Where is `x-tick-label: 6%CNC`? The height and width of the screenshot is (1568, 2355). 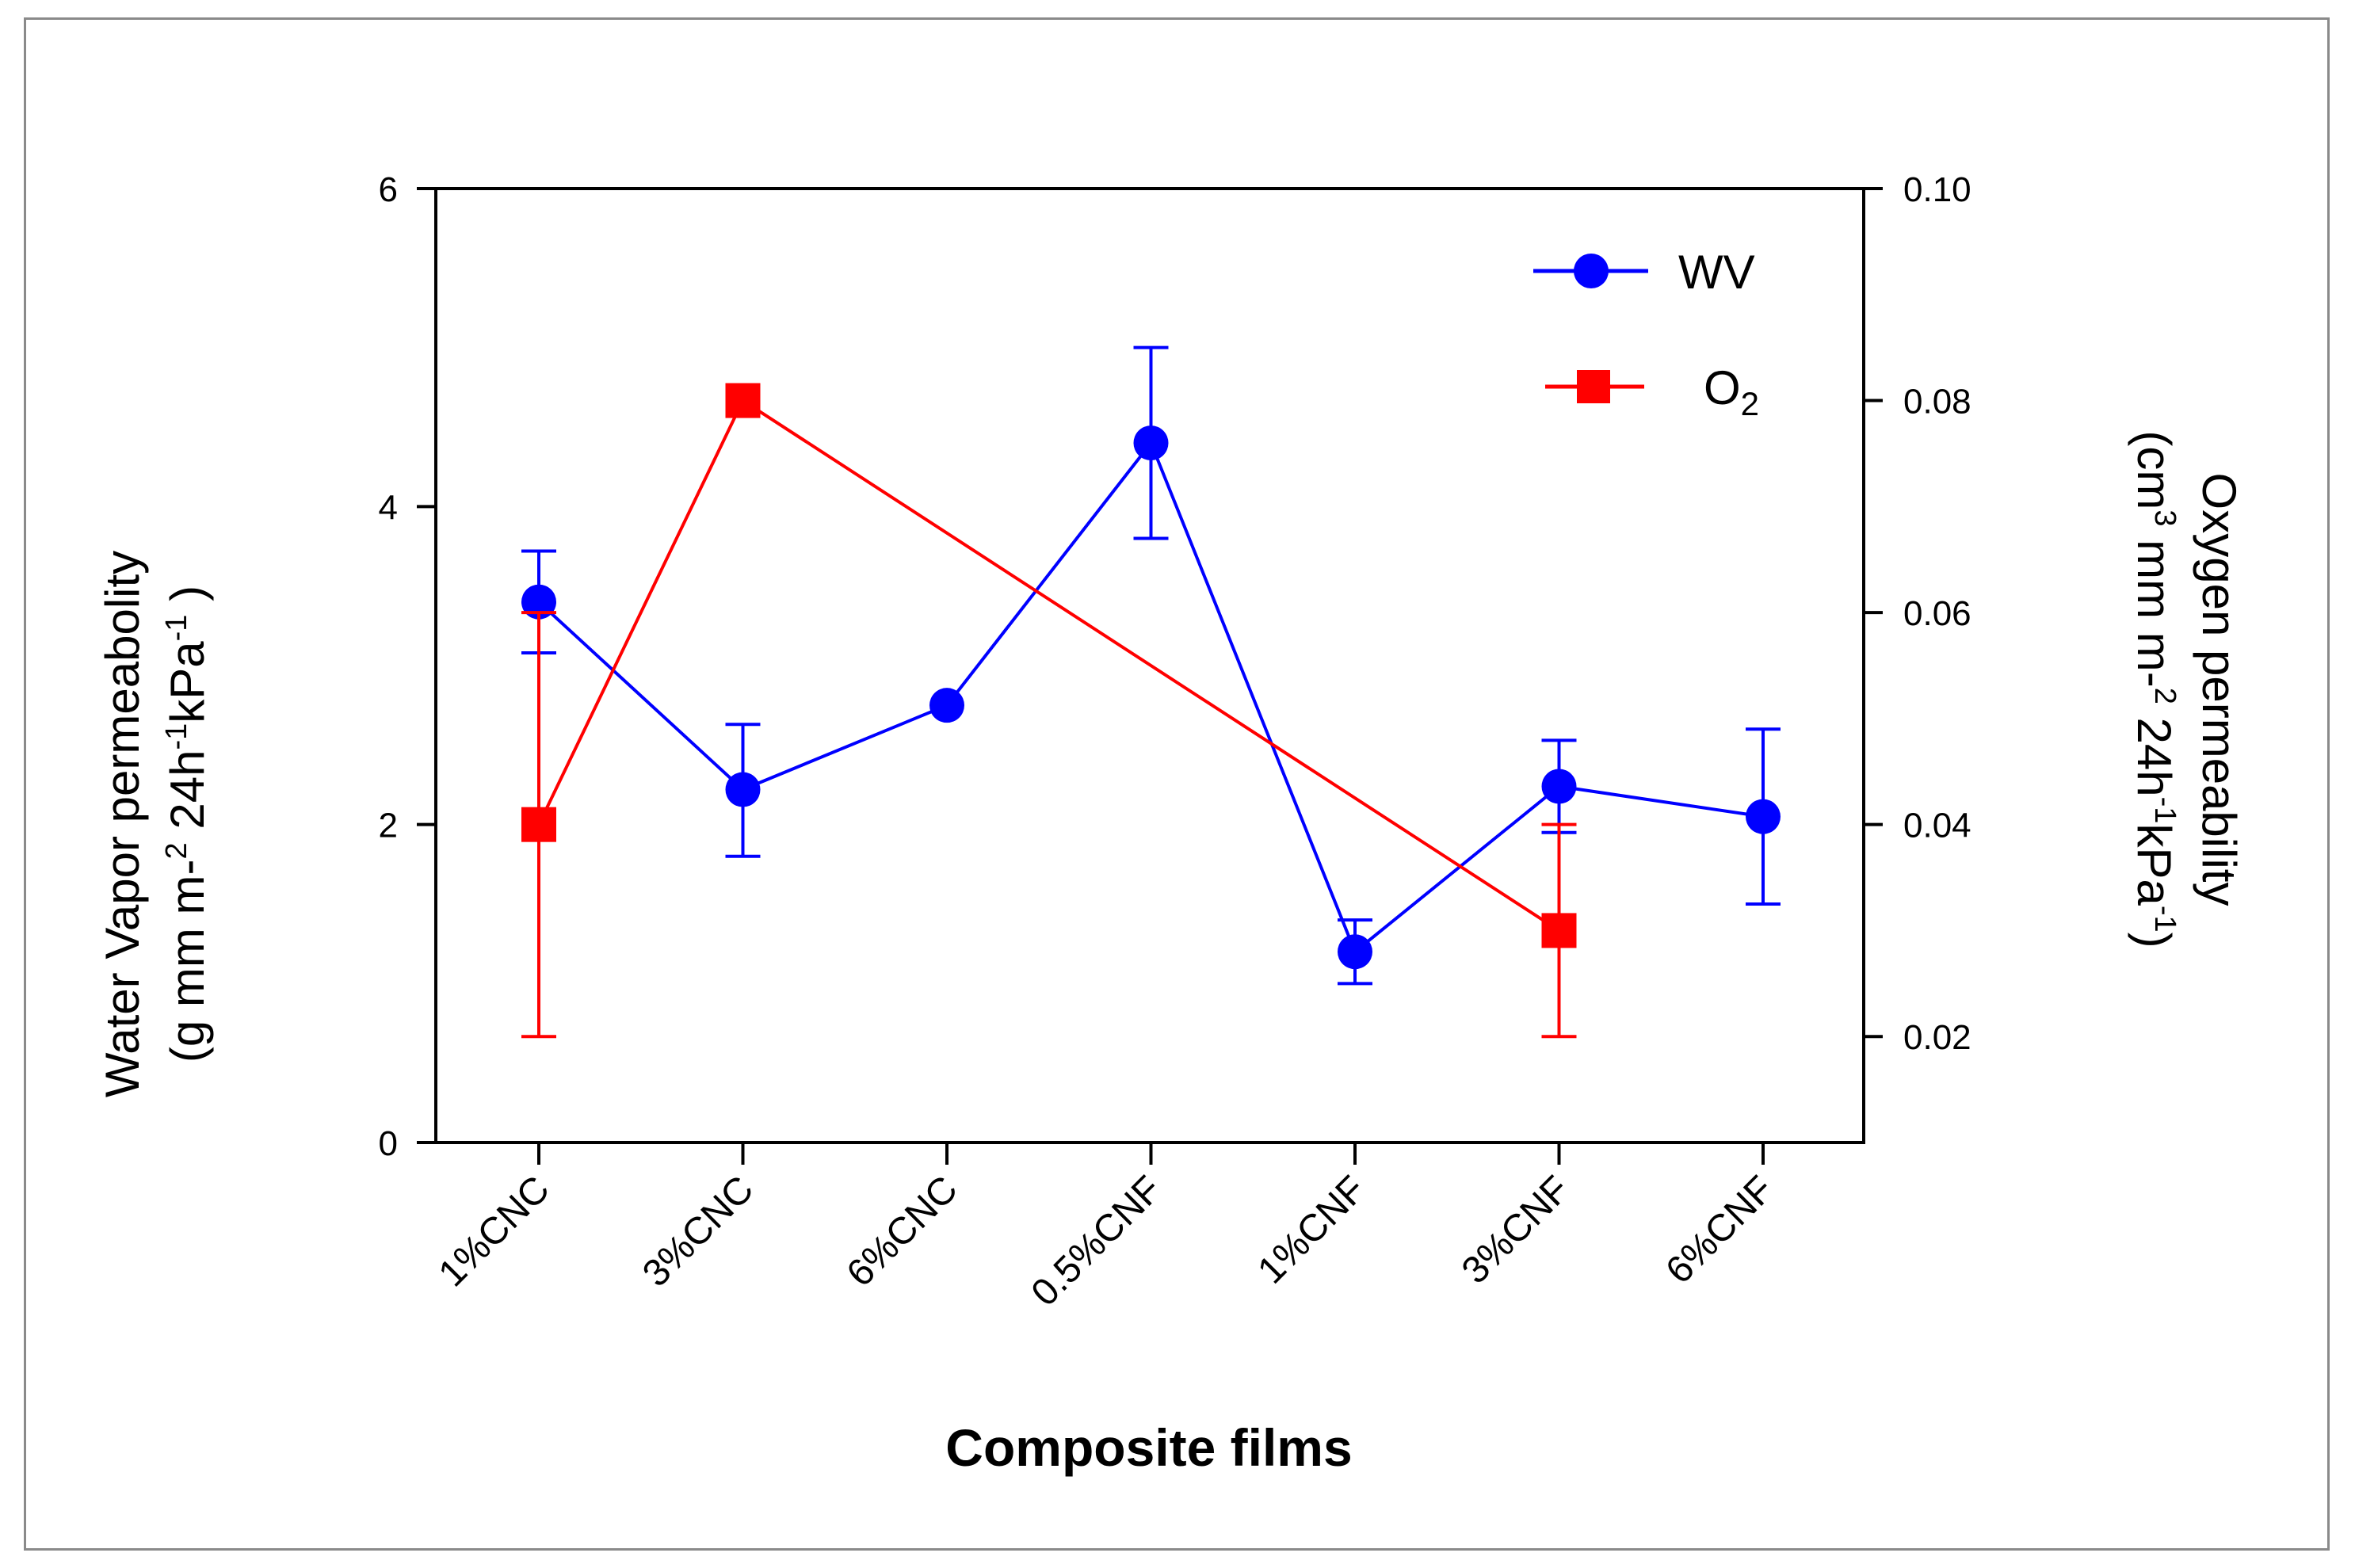
x-tick-label: 6%CNC is located at coordinates (902, 1231).